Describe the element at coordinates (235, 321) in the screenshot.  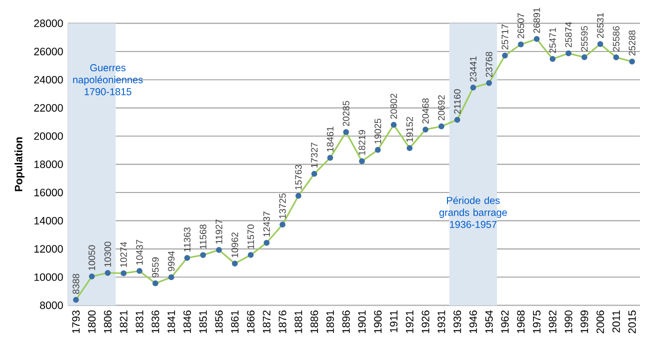
I see `x-tick-label: 1861` at that location.